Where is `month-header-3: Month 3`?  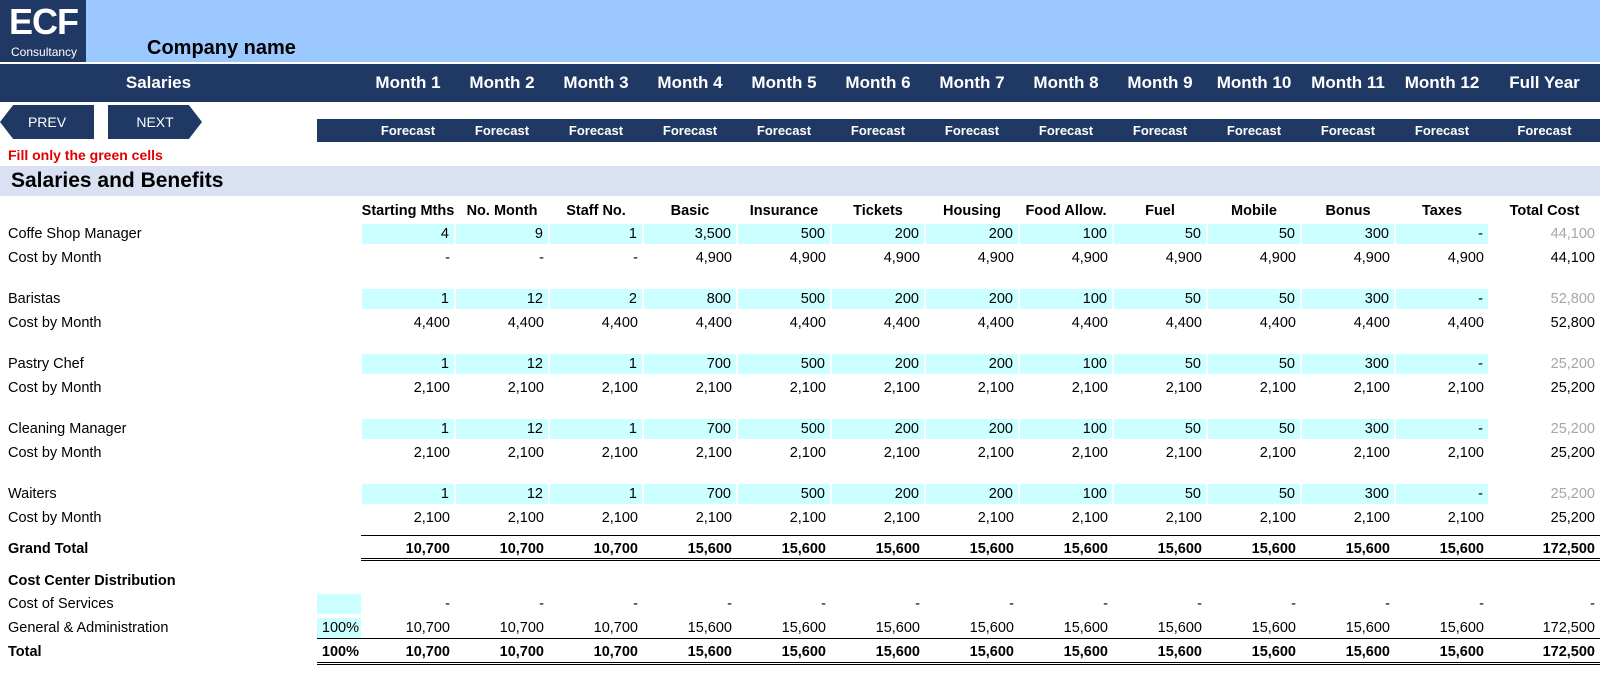
month-header-3: Month 3 is located at coordinates (596, 82).